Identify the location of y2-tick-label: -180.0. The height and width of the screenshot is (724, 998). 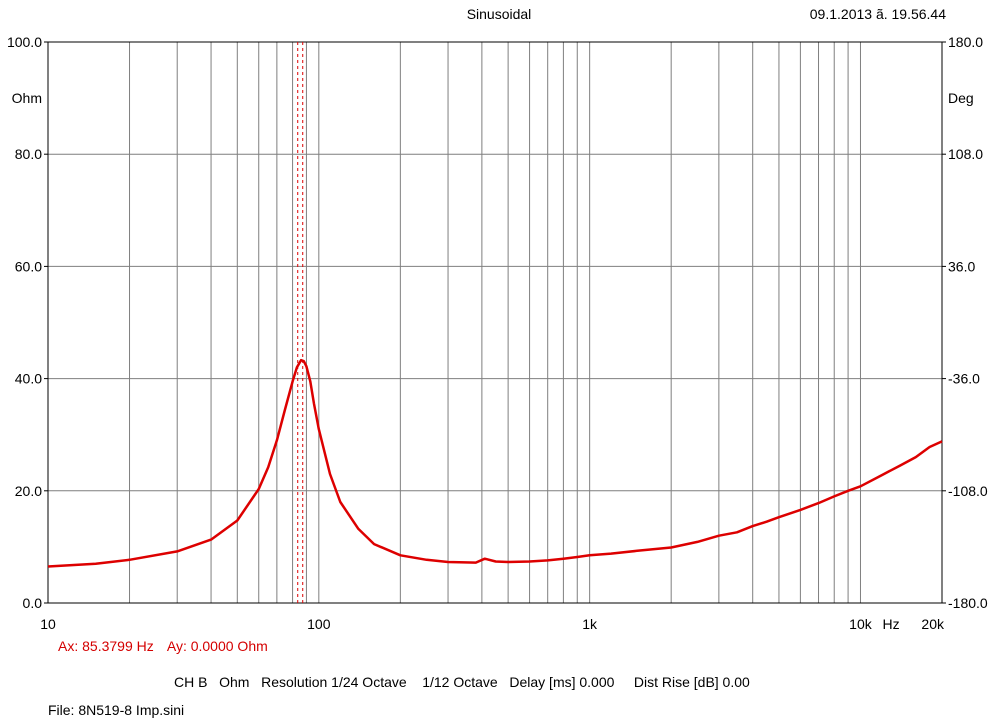
(968, 603).